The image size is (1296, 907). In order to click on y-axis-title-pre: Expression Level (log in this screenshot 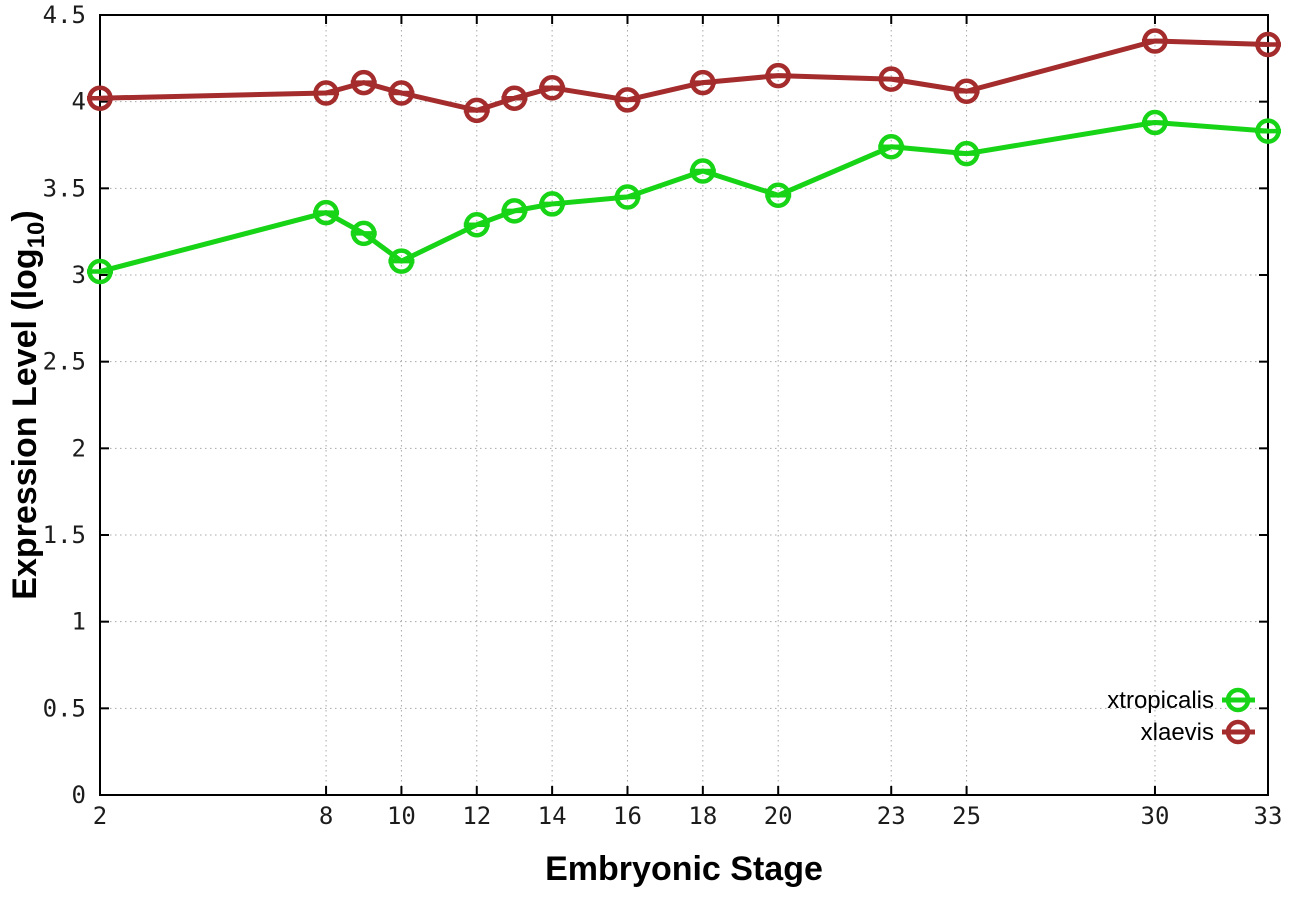, I will do `click(25, 423)`.